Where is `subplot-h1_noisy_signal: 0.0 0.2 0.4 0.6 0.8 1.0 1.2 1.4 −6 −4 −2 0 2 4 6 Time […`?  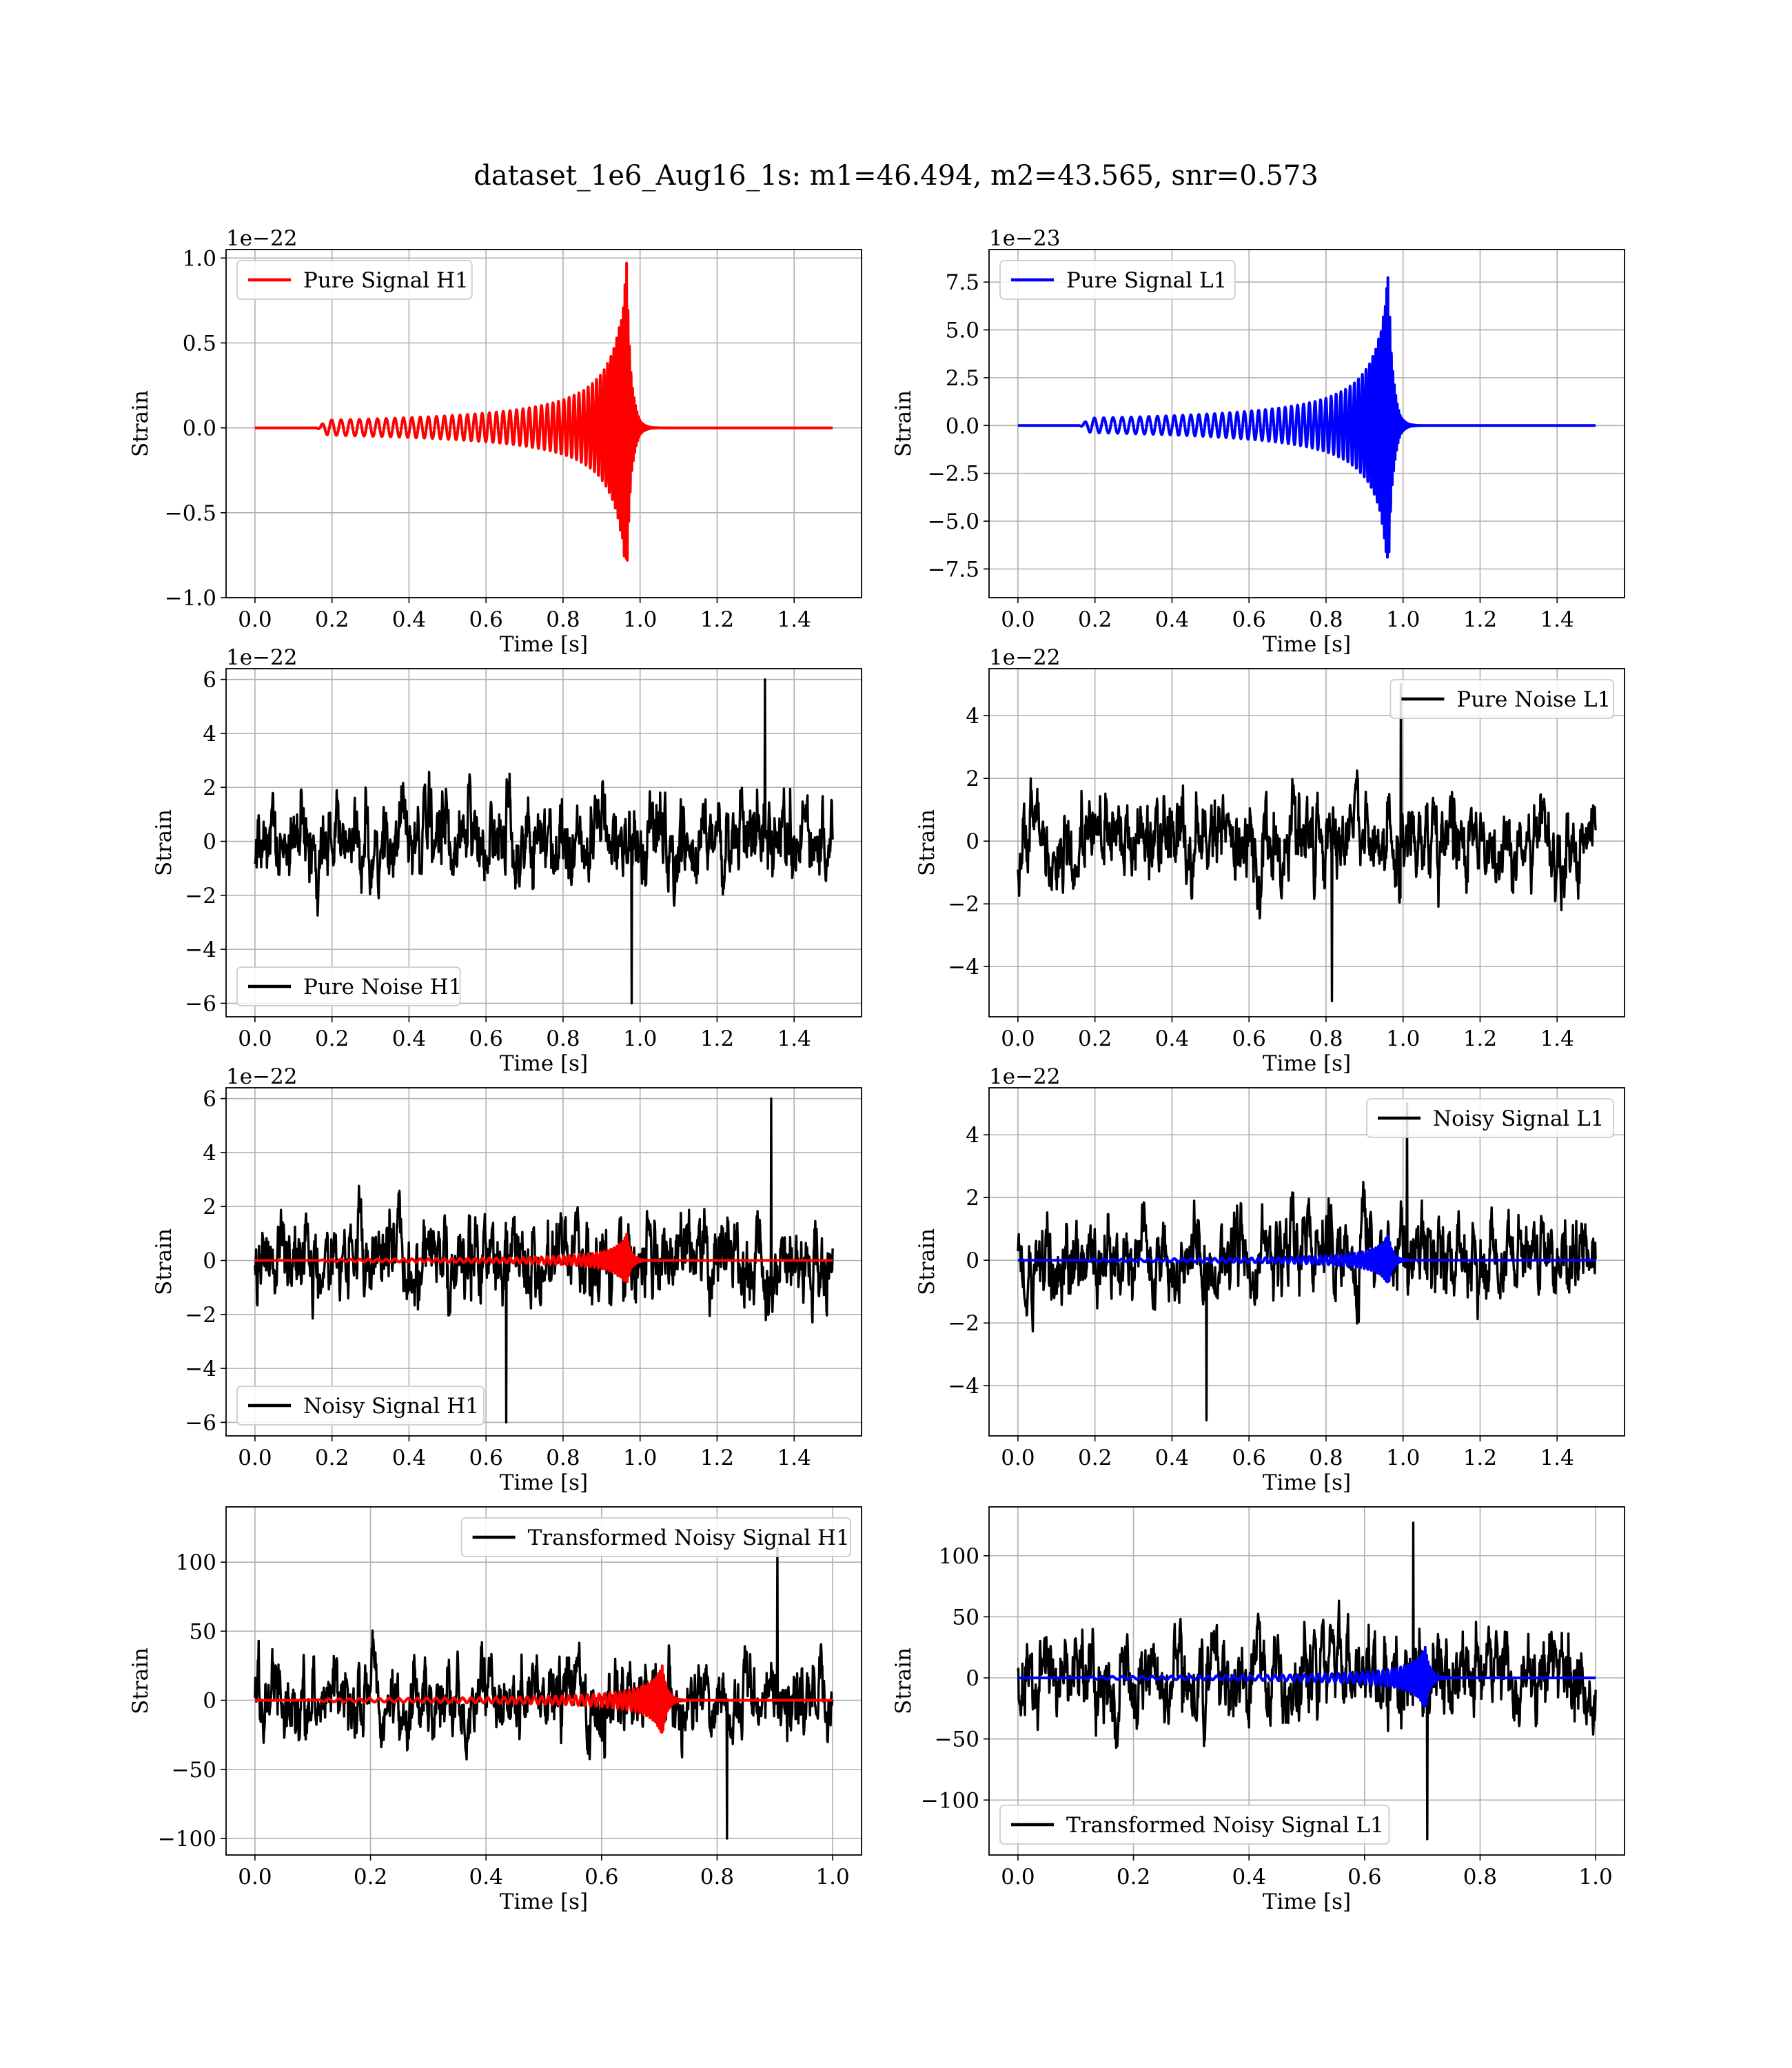
subplot-h1_noisy_signal: 0.0 0.2 0.4 0.6 0.8 1.0 1.2 1.4 −6 −4 −2 0 2 4 6 Time [… is located at coordinates (507, 1279).